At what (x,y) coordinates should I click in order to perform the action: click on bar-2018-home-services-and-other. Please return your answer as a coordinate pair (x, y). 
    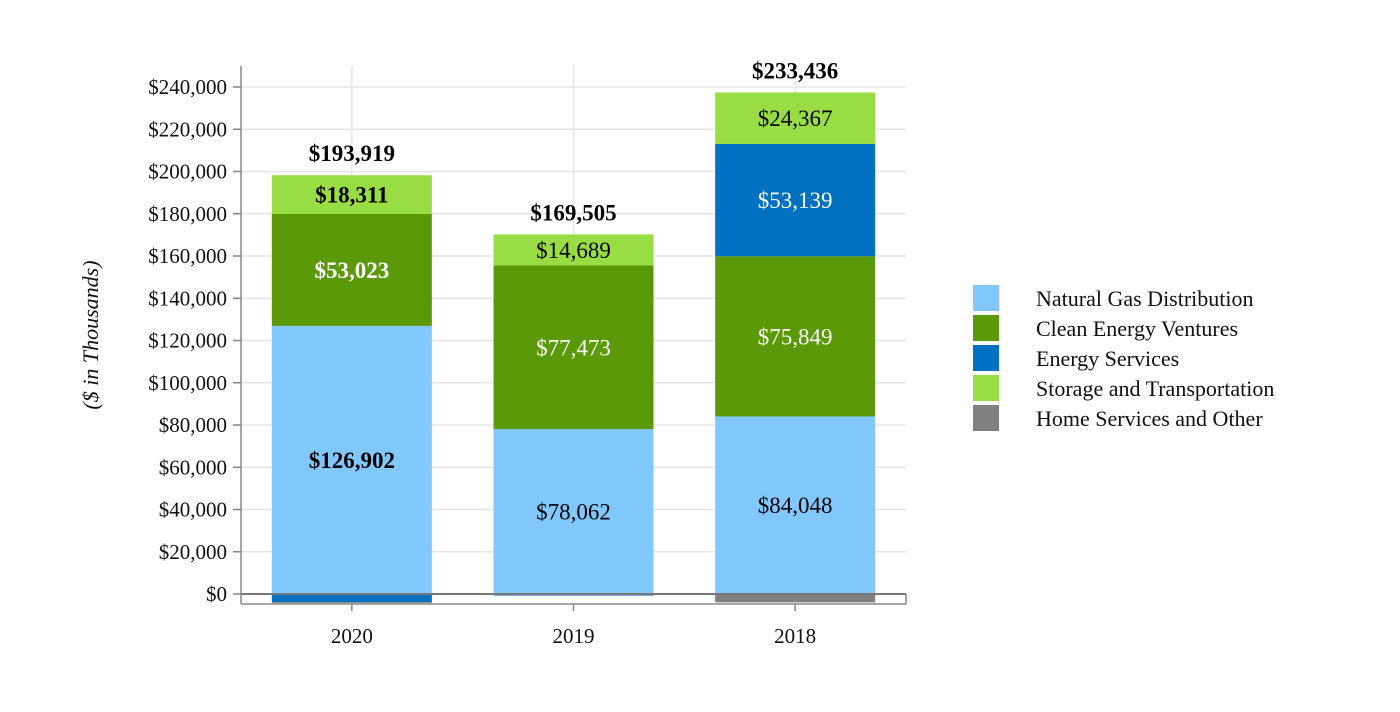
    Looking at the image, I should click on (795, 598).